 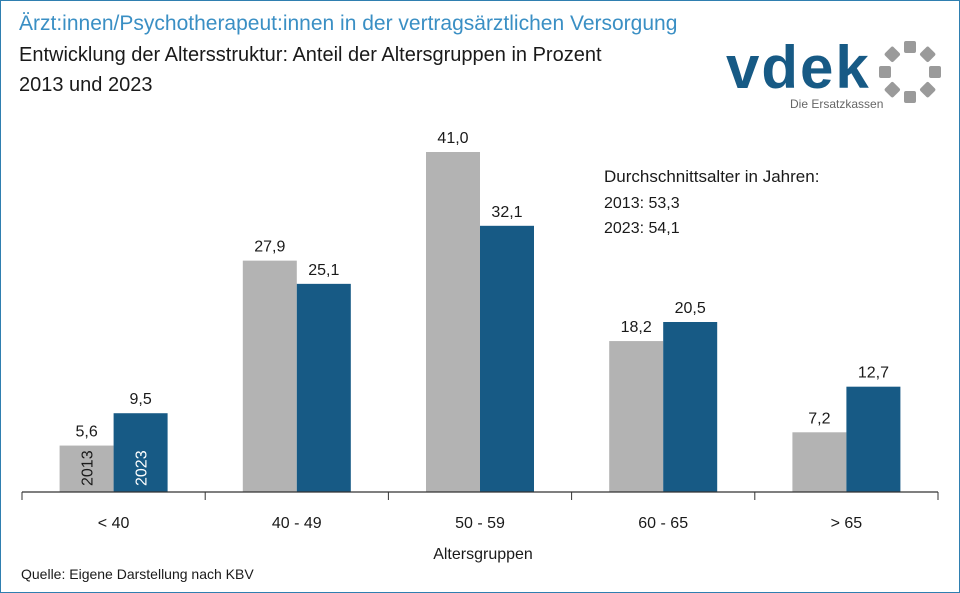 What do you see at coordinates (140, 399) in the screenshot?
I see `data-label: 9,5` at bounding box center [140, 399].